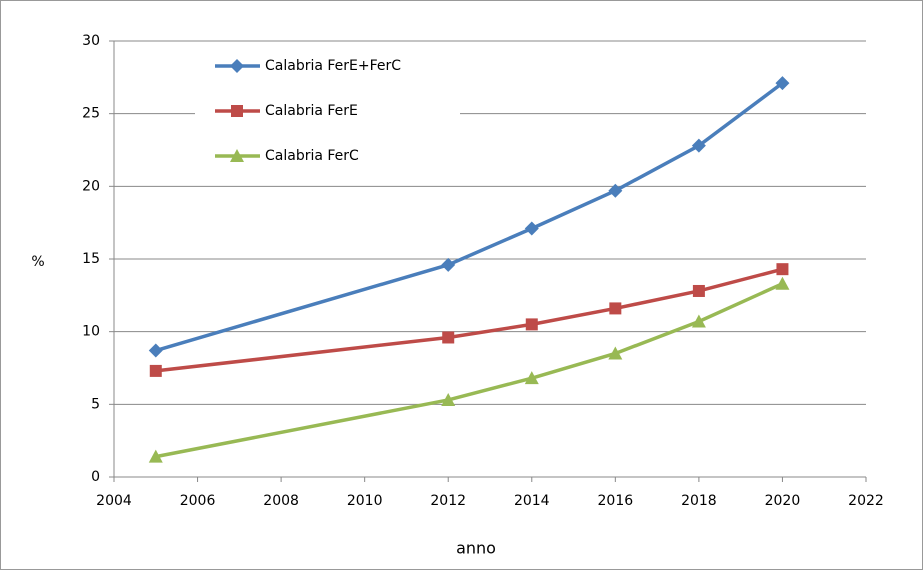 This screenshot has width=923, height=570. What do you see at coordinates (91, 114) in the screenshot?
I see `y-tick-label: 25` at bounding box center [91, 114].